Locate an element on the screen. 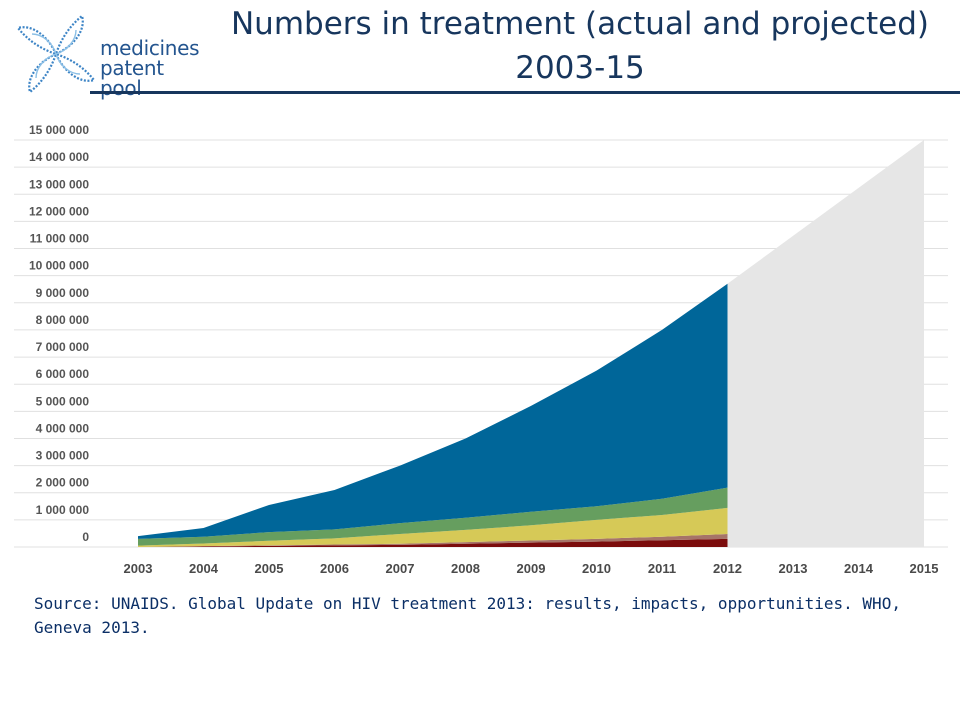 This screenshot has width=960, height=720. y-tick-label: 11 000 000 is located at coordinates (60, 239).